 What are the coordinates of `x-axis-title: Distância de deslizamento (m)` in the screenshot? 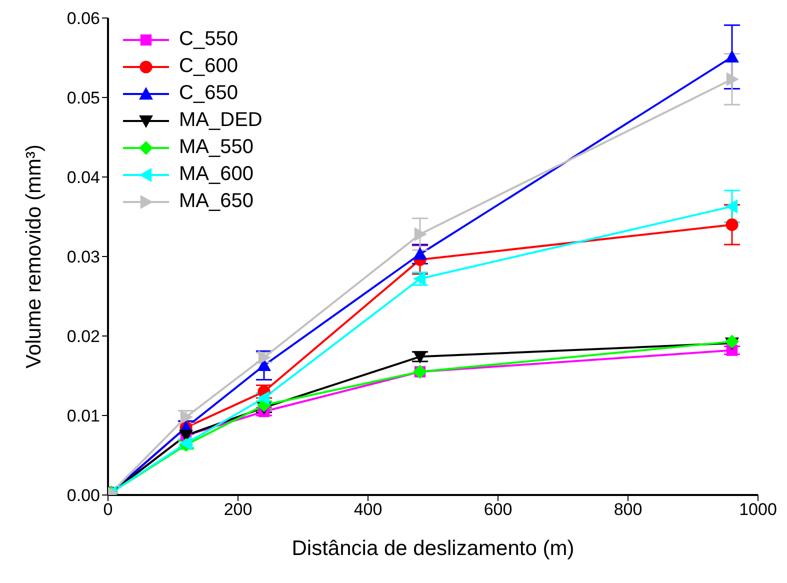 It's located at (433, 548).